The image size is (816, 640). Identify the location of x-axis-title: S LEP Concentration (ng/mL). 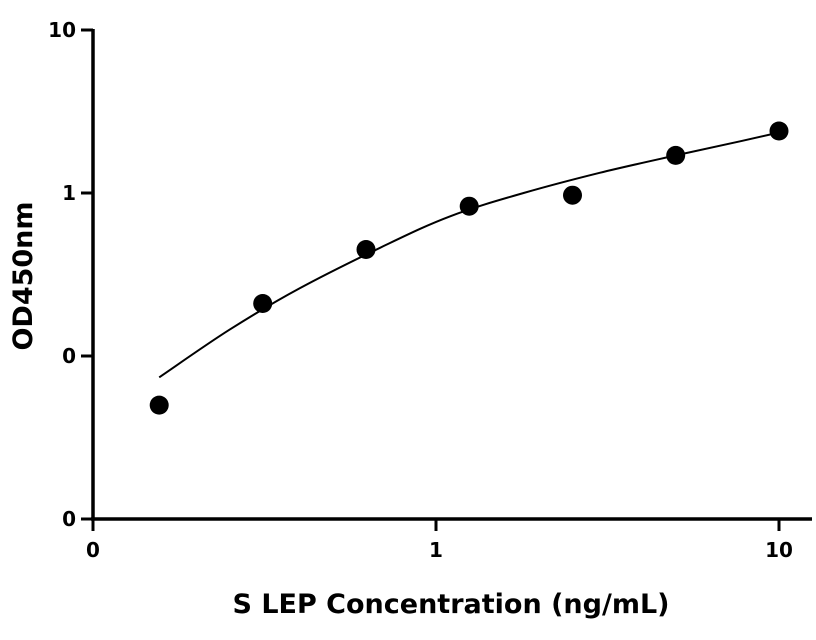
(450, 604).